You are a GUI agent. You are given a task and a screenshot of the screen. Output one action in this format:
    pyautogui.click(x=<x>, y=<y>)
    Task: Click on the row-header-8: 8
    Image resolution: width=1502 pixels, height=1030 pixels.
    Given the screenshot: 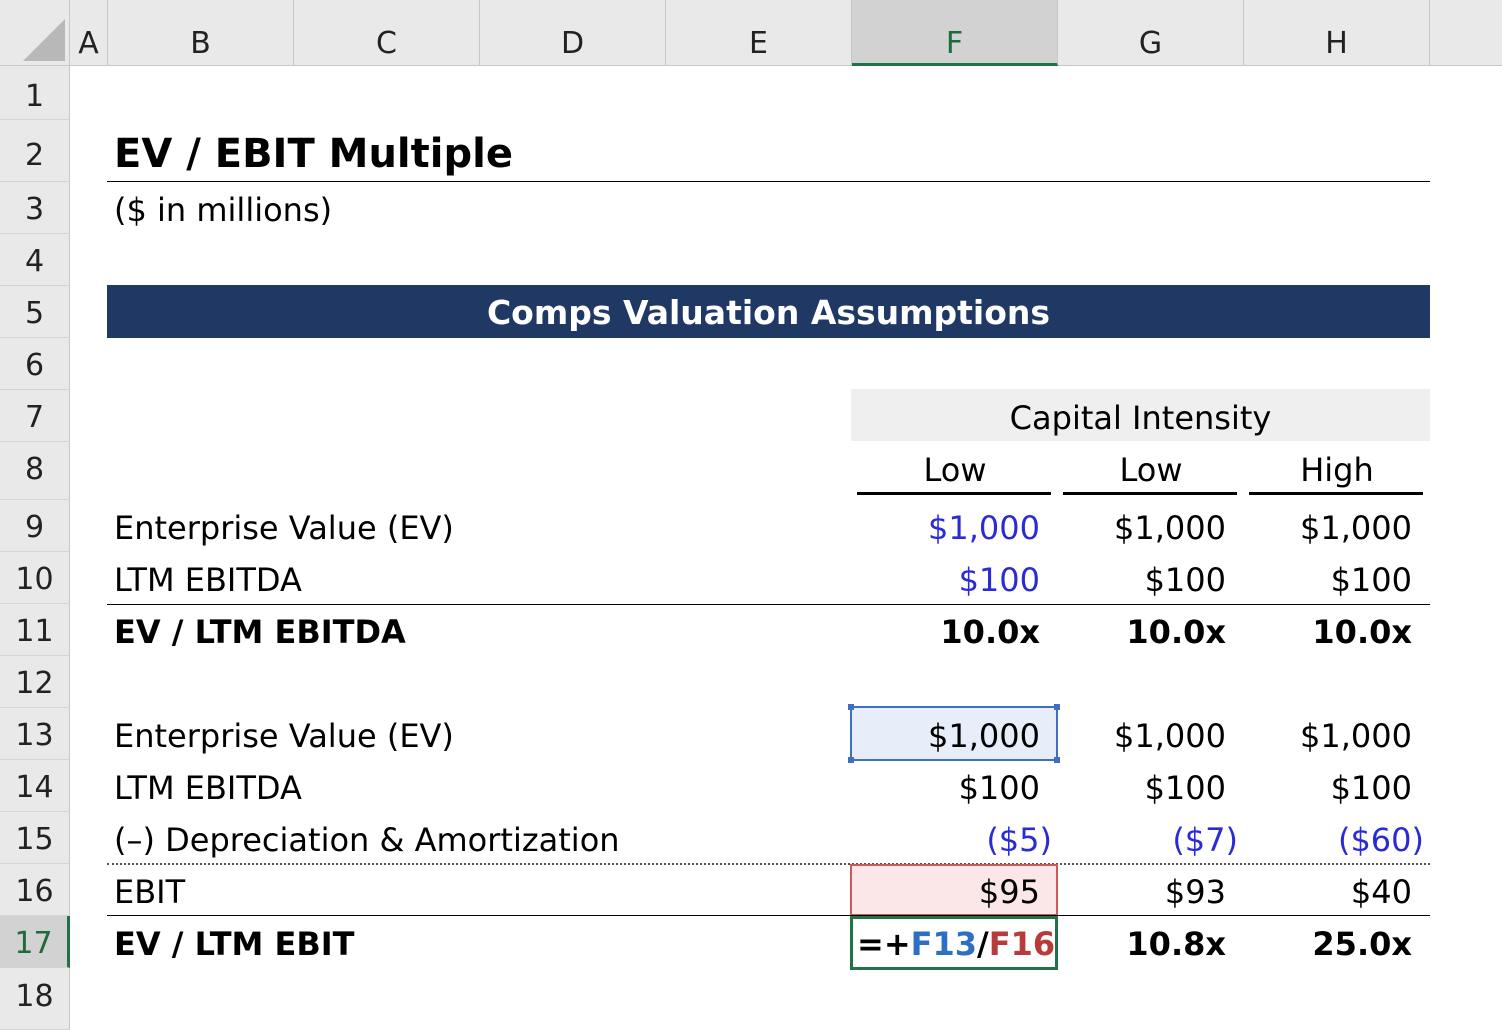 What is the action you would take?
    pyautogui.click(x=35, y=471)
    